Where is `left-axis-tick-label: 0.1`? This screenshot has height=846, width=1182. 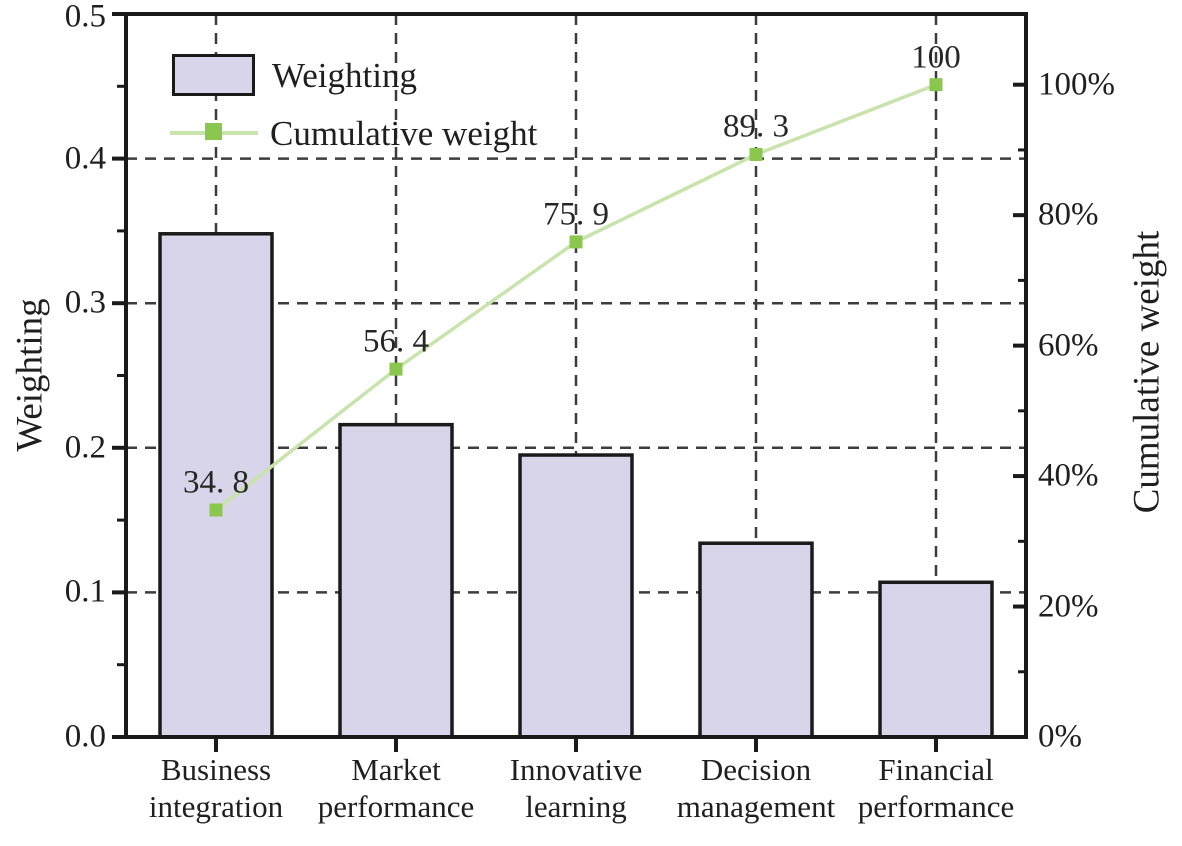 left-axis-tick-label: 0.1 is located at coordinates (85, 591).